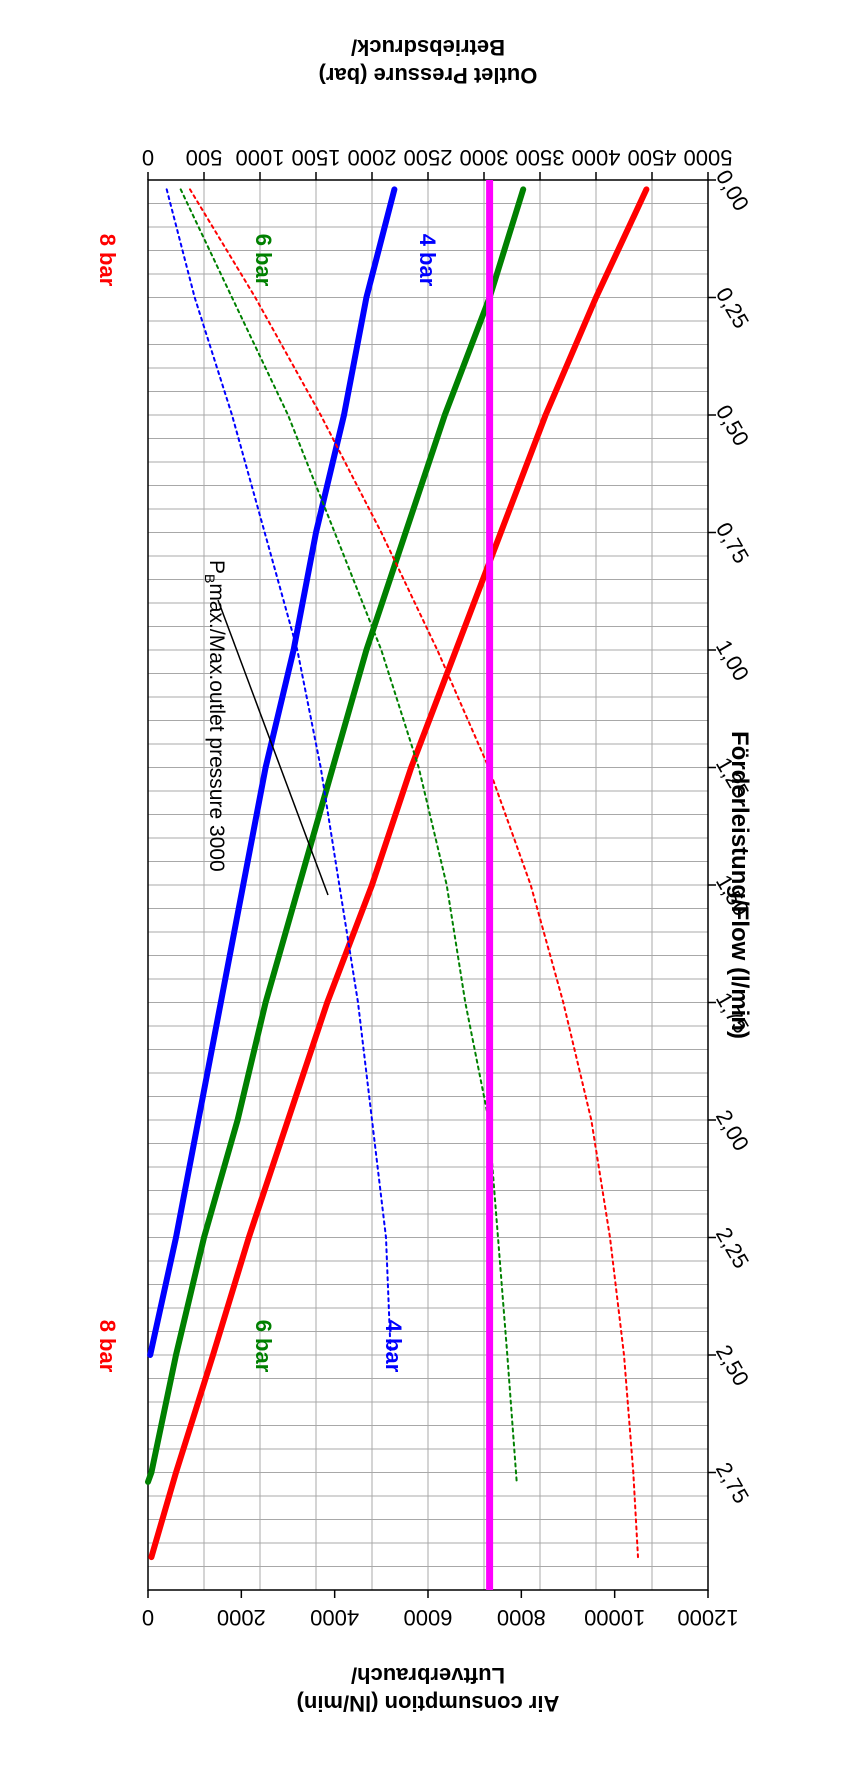 This screenshot has width=852, height=1768. I want to click on x-tick-label: 2,50, so click(732, 1365).